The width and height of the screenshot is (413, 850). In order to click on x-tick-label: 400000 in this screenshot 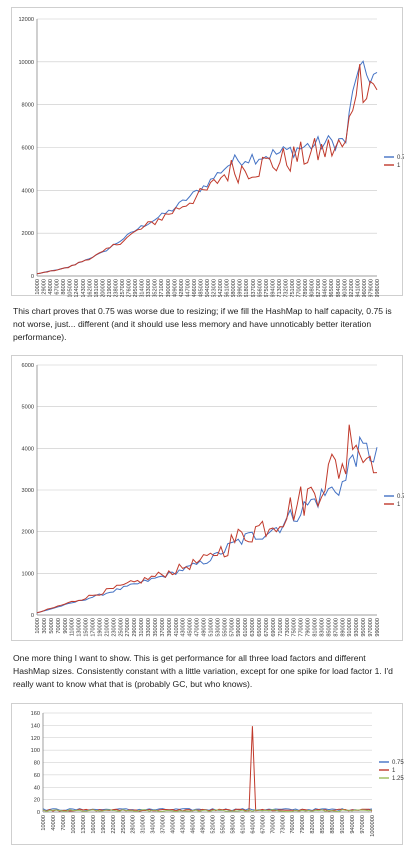, I will do `click(174, 824)`.